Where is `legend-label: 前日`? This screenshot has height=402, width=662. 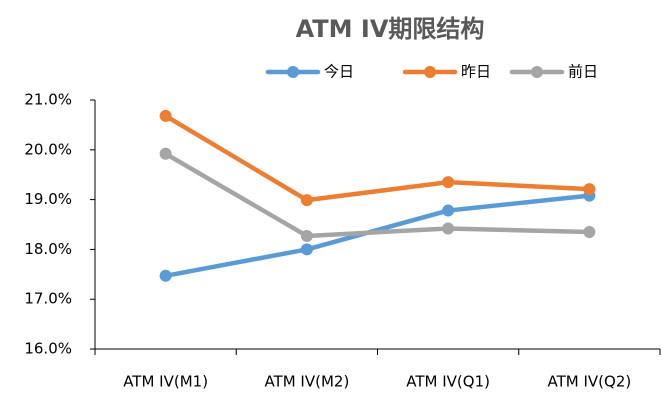 legend-label: 前日 is located at coordinates (583, 72).